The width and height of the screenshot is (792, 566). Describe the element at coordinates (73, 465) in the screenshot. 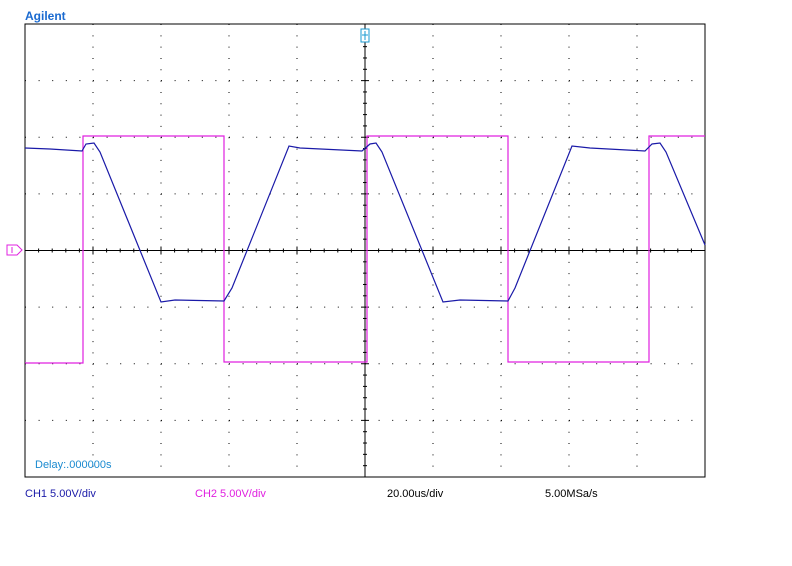

I see `delay-label: Delay:.000000s` at that location.